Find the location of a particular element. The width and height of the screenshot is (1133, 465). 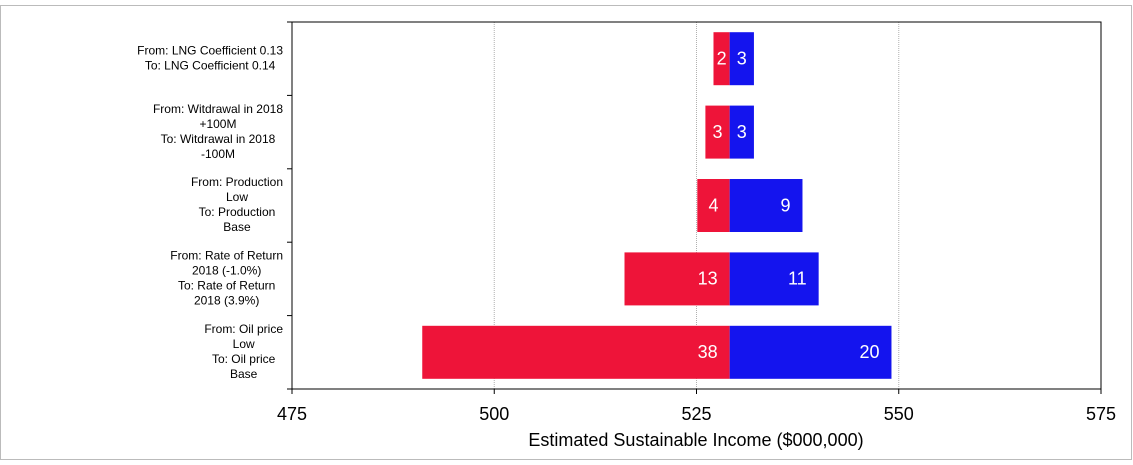

y-tick-label-line: 2018 (-1.0%) is located at coordinates (226, 271).